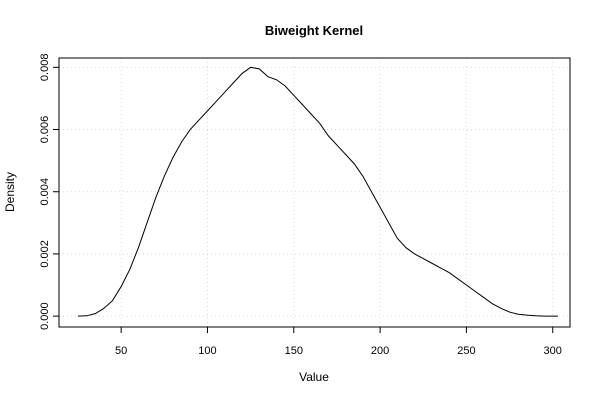 The image size is (599, 400). I want to click on y-tick-label: 0.008, so click(45, 68).